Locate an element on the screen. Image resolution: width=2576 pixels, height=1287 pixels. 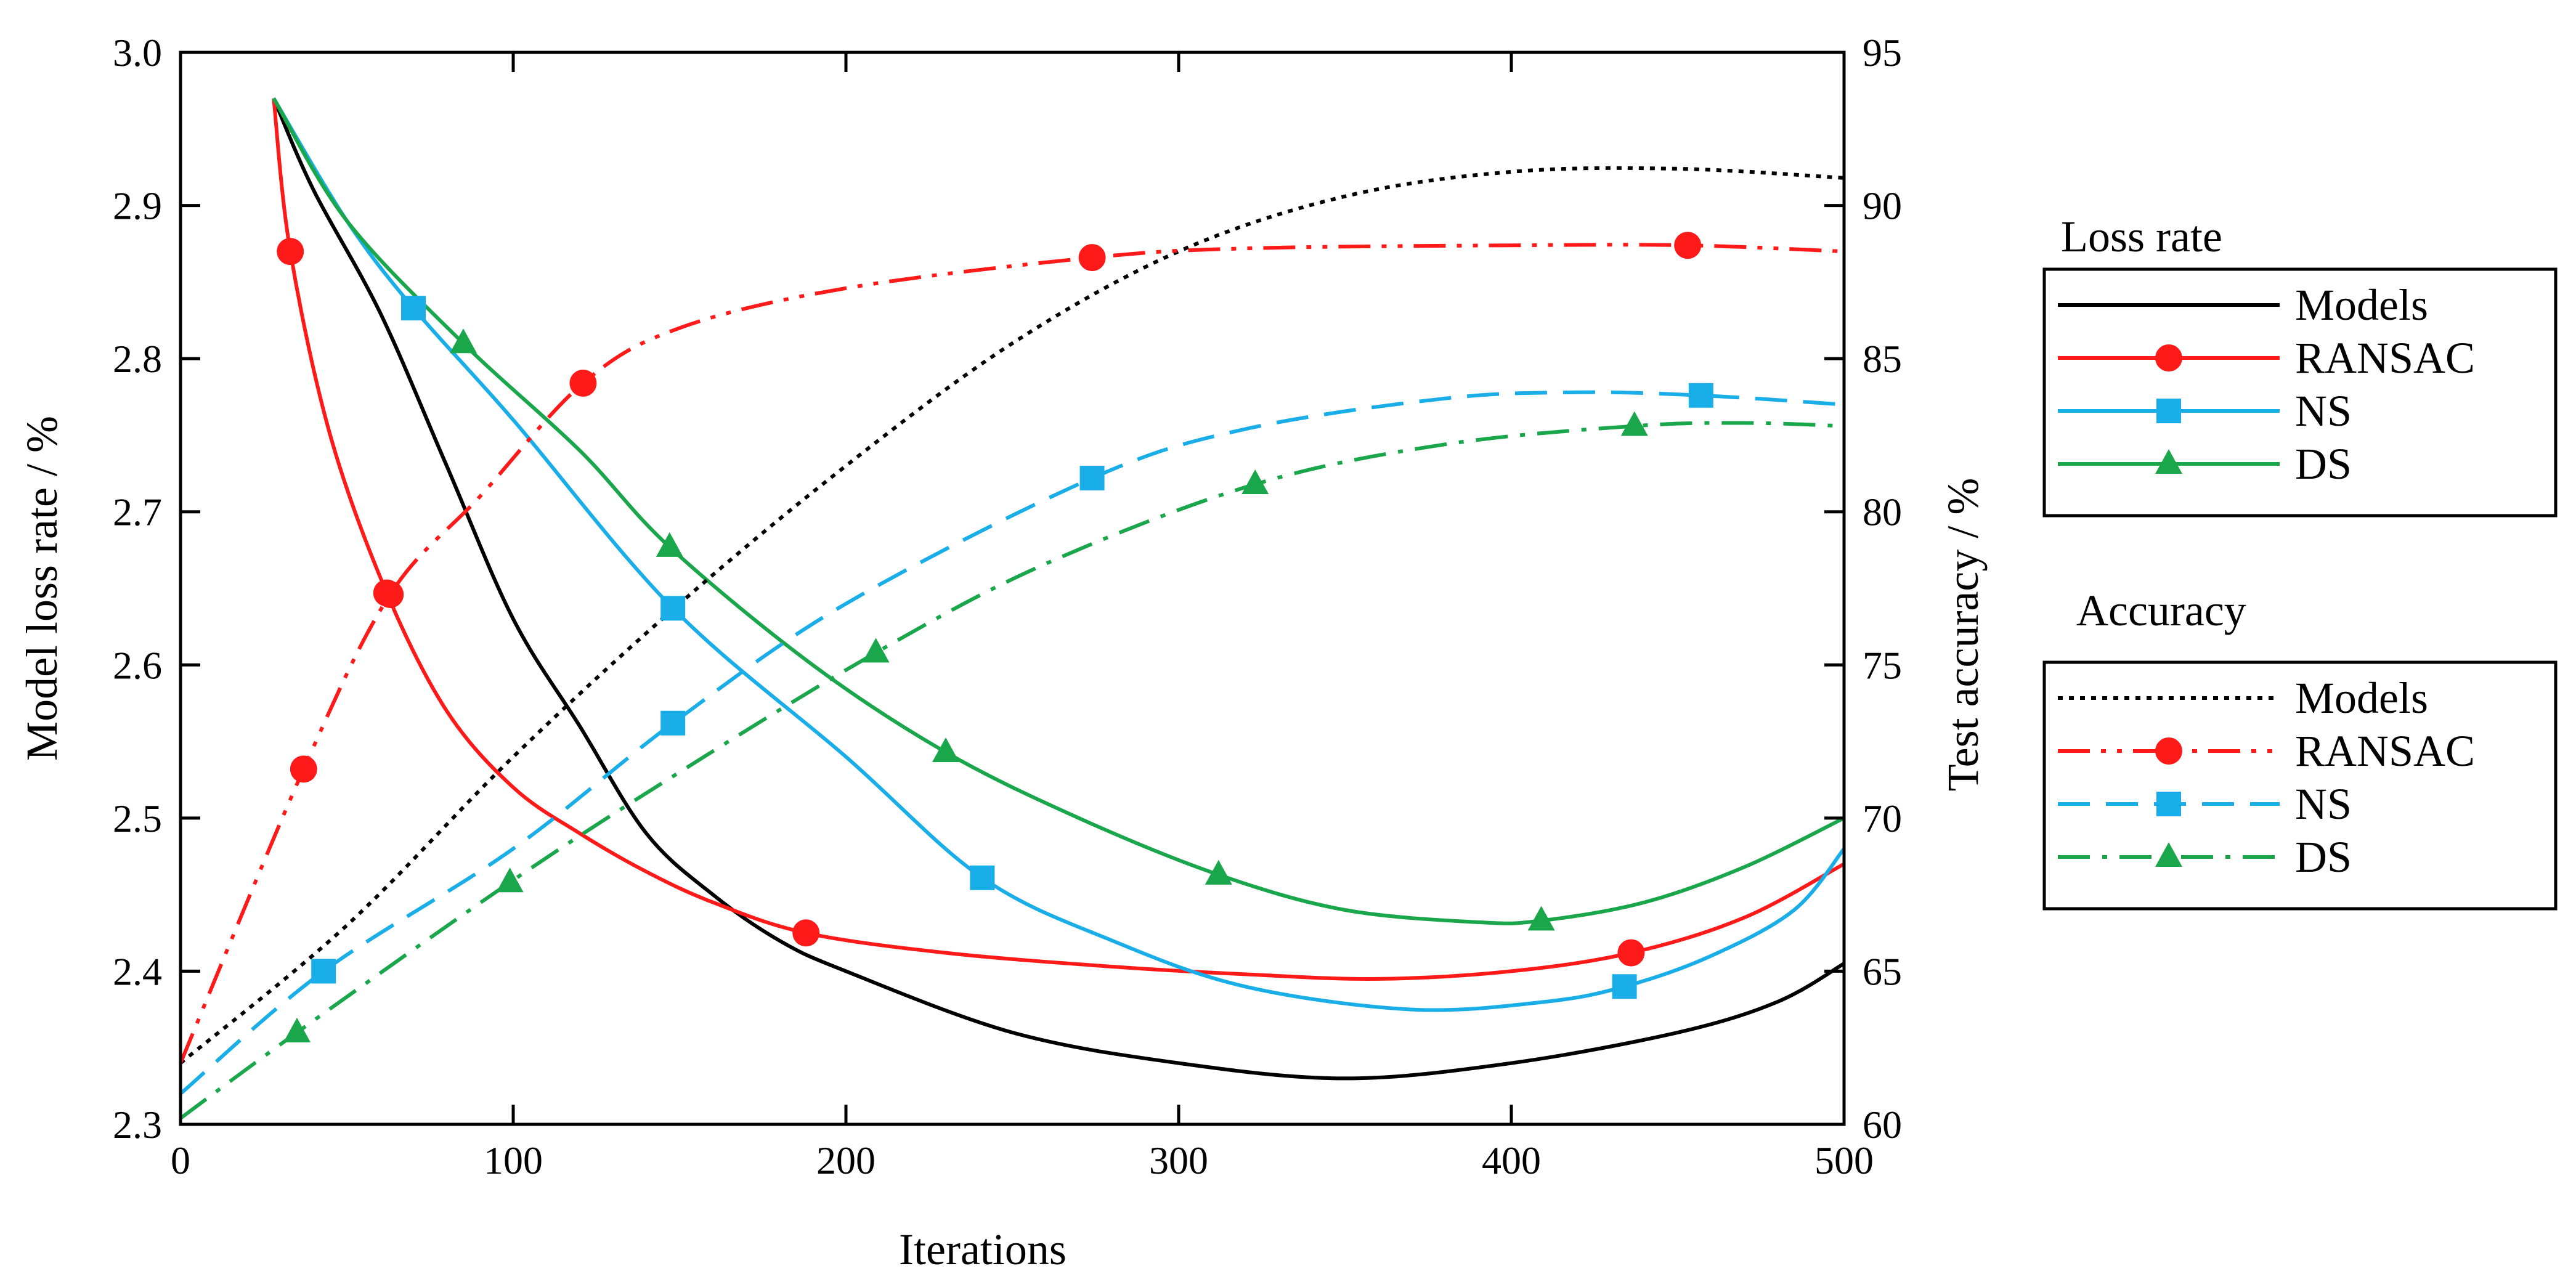
legend-marker-acc_ns is located at coordinates (2168, 804).